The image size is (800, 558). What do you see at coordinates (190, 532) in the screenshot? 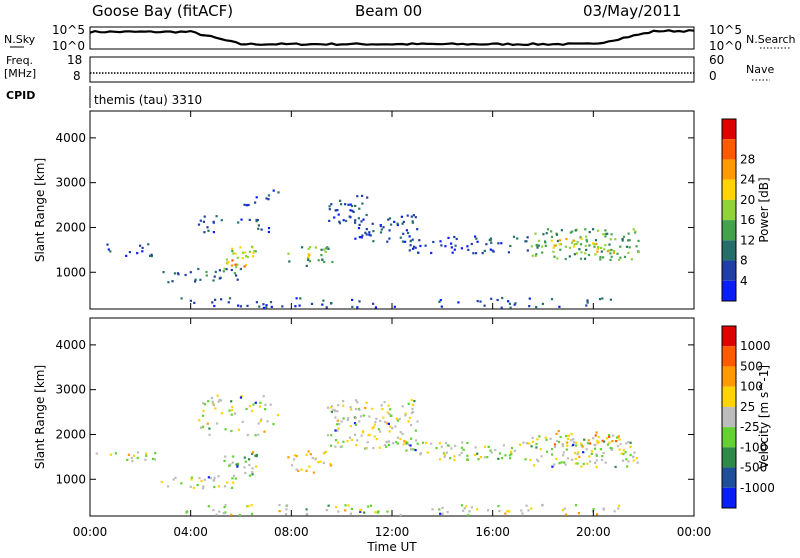
I see `x-tick-label: 04:00` at bounding box center [190, 532].